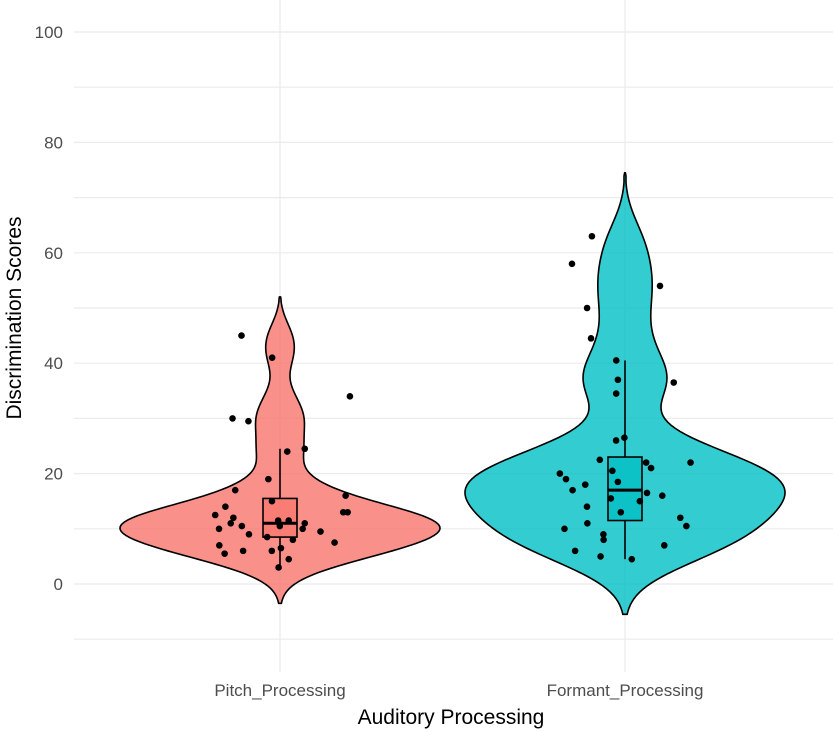 This screenshot has height=732, width=833. I want to click on x-tick-label: Pitch_Processing, so click(279, 690).